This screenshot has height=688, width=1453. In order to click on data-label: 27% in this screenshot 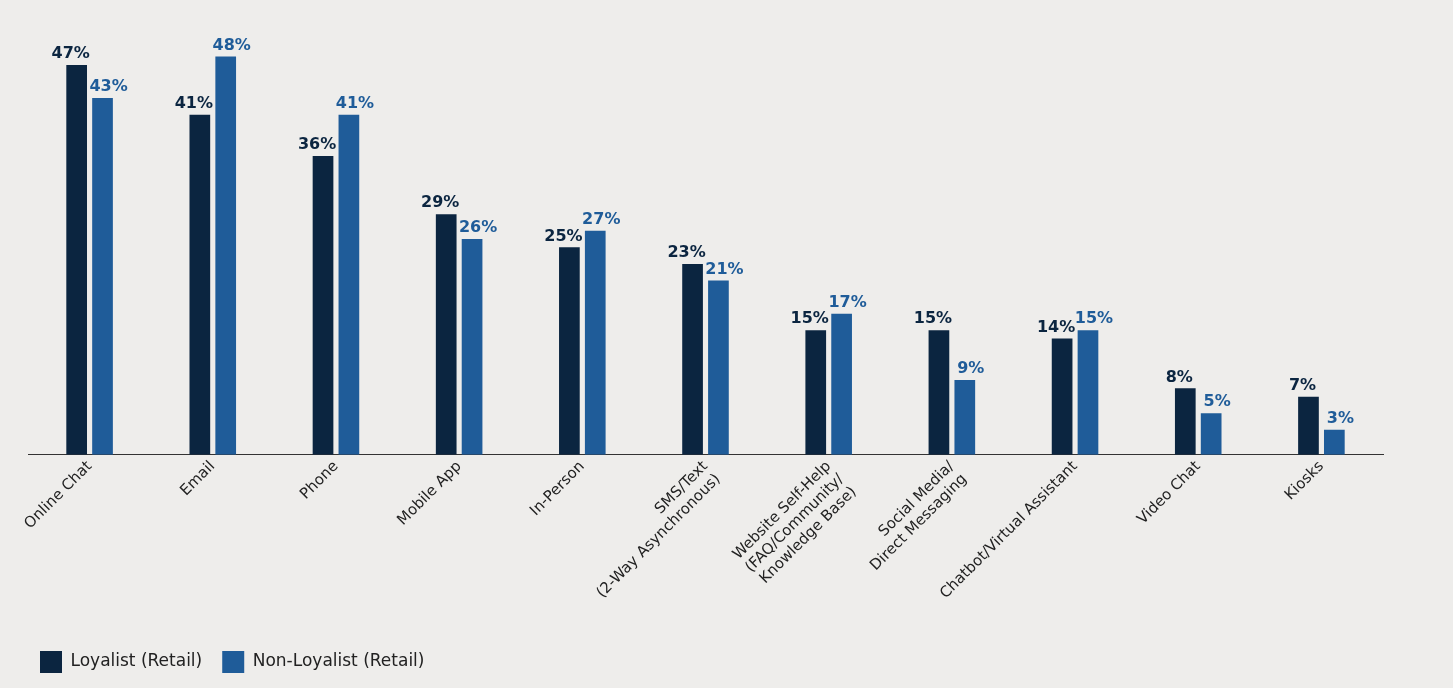, I will do `click(601, 218)`.